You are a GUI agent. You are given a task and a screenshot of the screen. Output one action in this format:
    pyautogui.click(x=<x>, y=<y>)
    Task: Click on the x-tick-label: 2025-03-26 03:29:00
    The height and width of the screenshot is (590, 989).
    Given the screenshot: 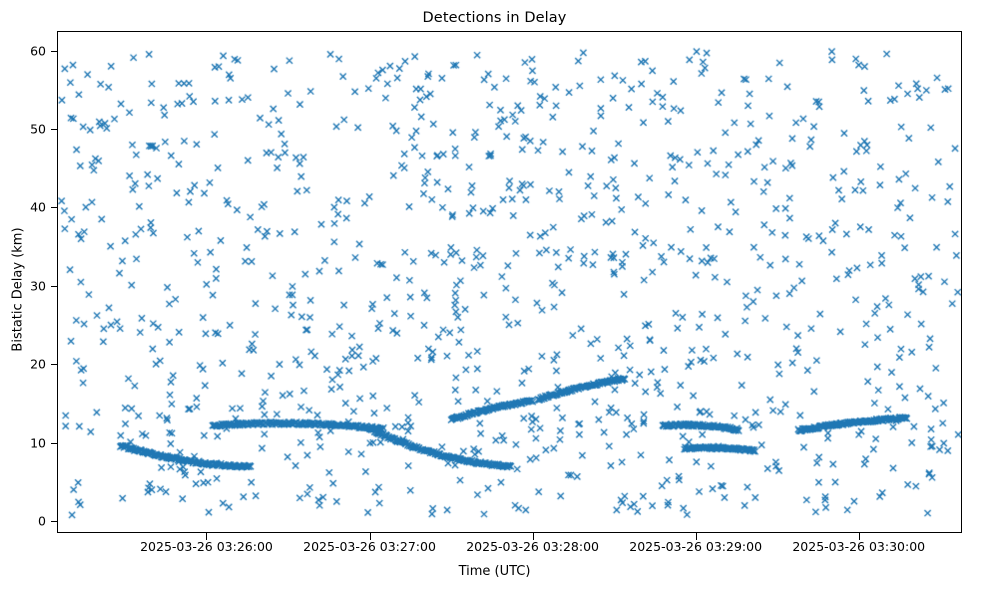 What is the action you would take?
    pyautogui.click(x=696, y=546)
    